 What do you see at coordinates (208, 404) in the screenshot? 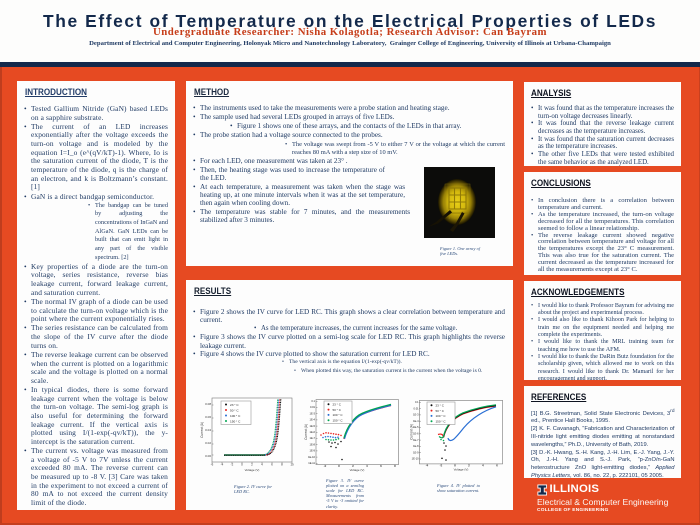
I see `svg-text: 0.08` at bounding box center [208, 404].